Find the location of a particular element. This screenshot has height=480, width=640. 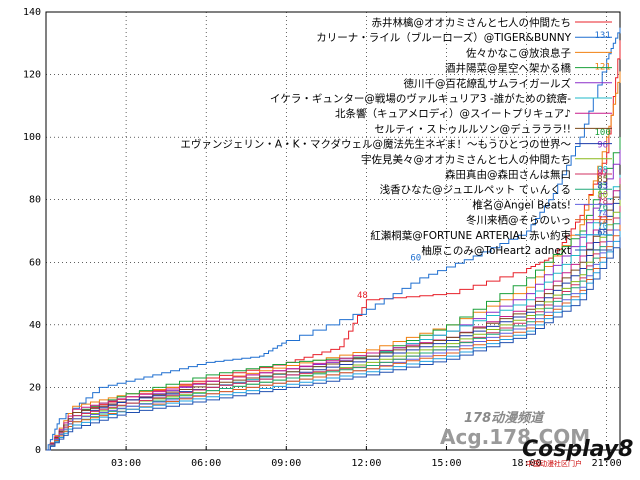

watermark: 178动漫频道 Acg.178.COM Cosplay8 中国动漫社区门户 is located at coordinates (532, 436).